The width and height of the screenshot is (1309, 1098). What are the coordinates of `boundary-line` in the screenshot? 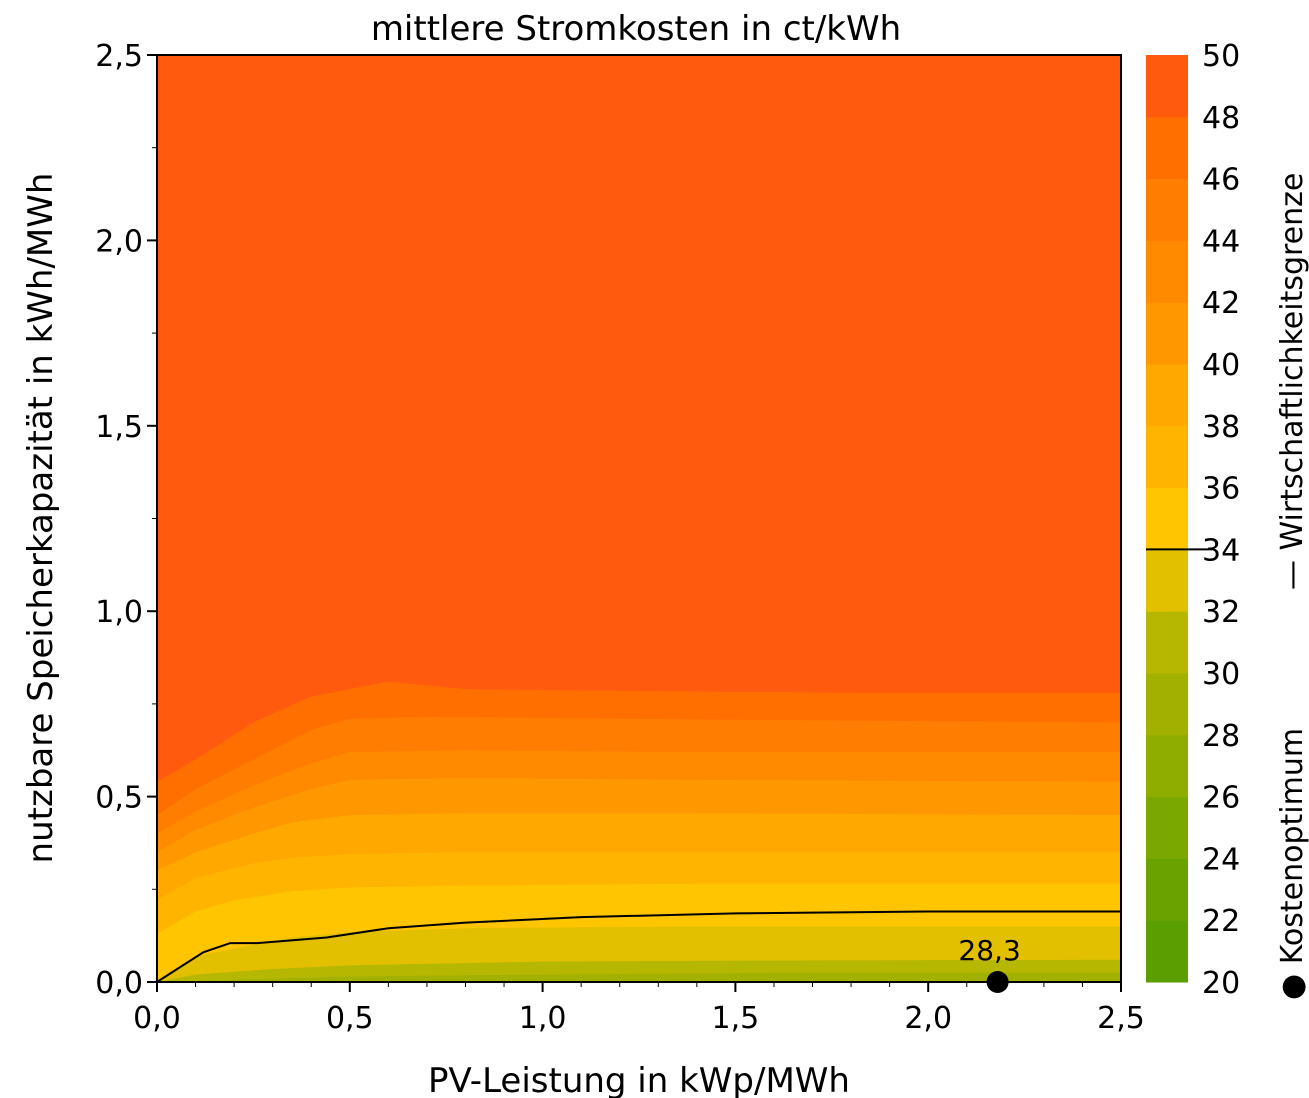 It's located at (639, 946).